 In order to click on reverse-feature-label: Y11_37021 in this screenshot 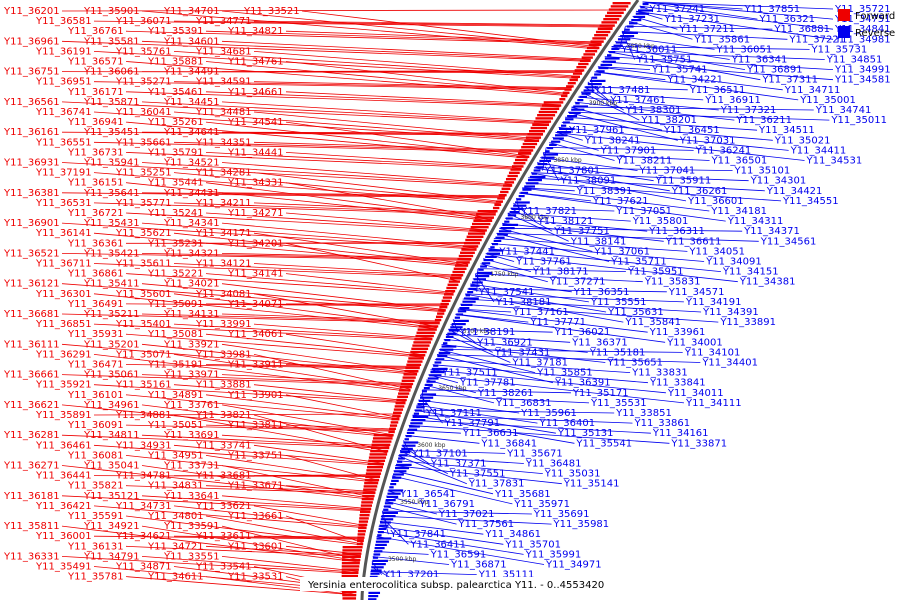, I will do `click(466, 514)`.